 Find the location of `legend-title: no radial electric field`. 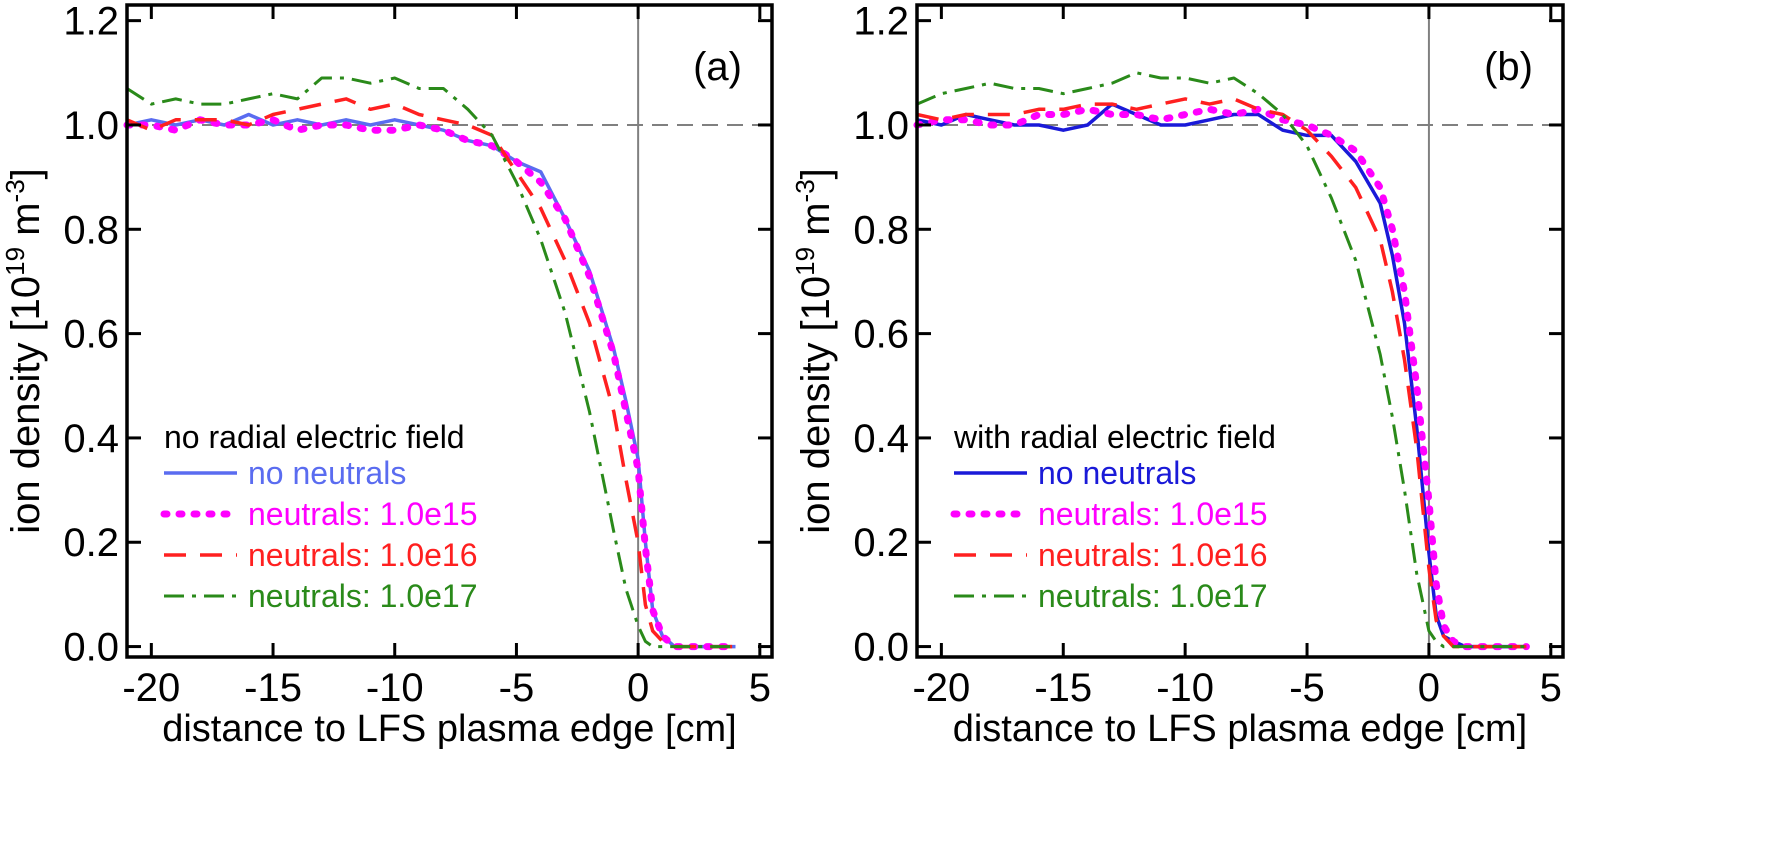

legend-title: no radial electric field is located at coordinates (314, 437).